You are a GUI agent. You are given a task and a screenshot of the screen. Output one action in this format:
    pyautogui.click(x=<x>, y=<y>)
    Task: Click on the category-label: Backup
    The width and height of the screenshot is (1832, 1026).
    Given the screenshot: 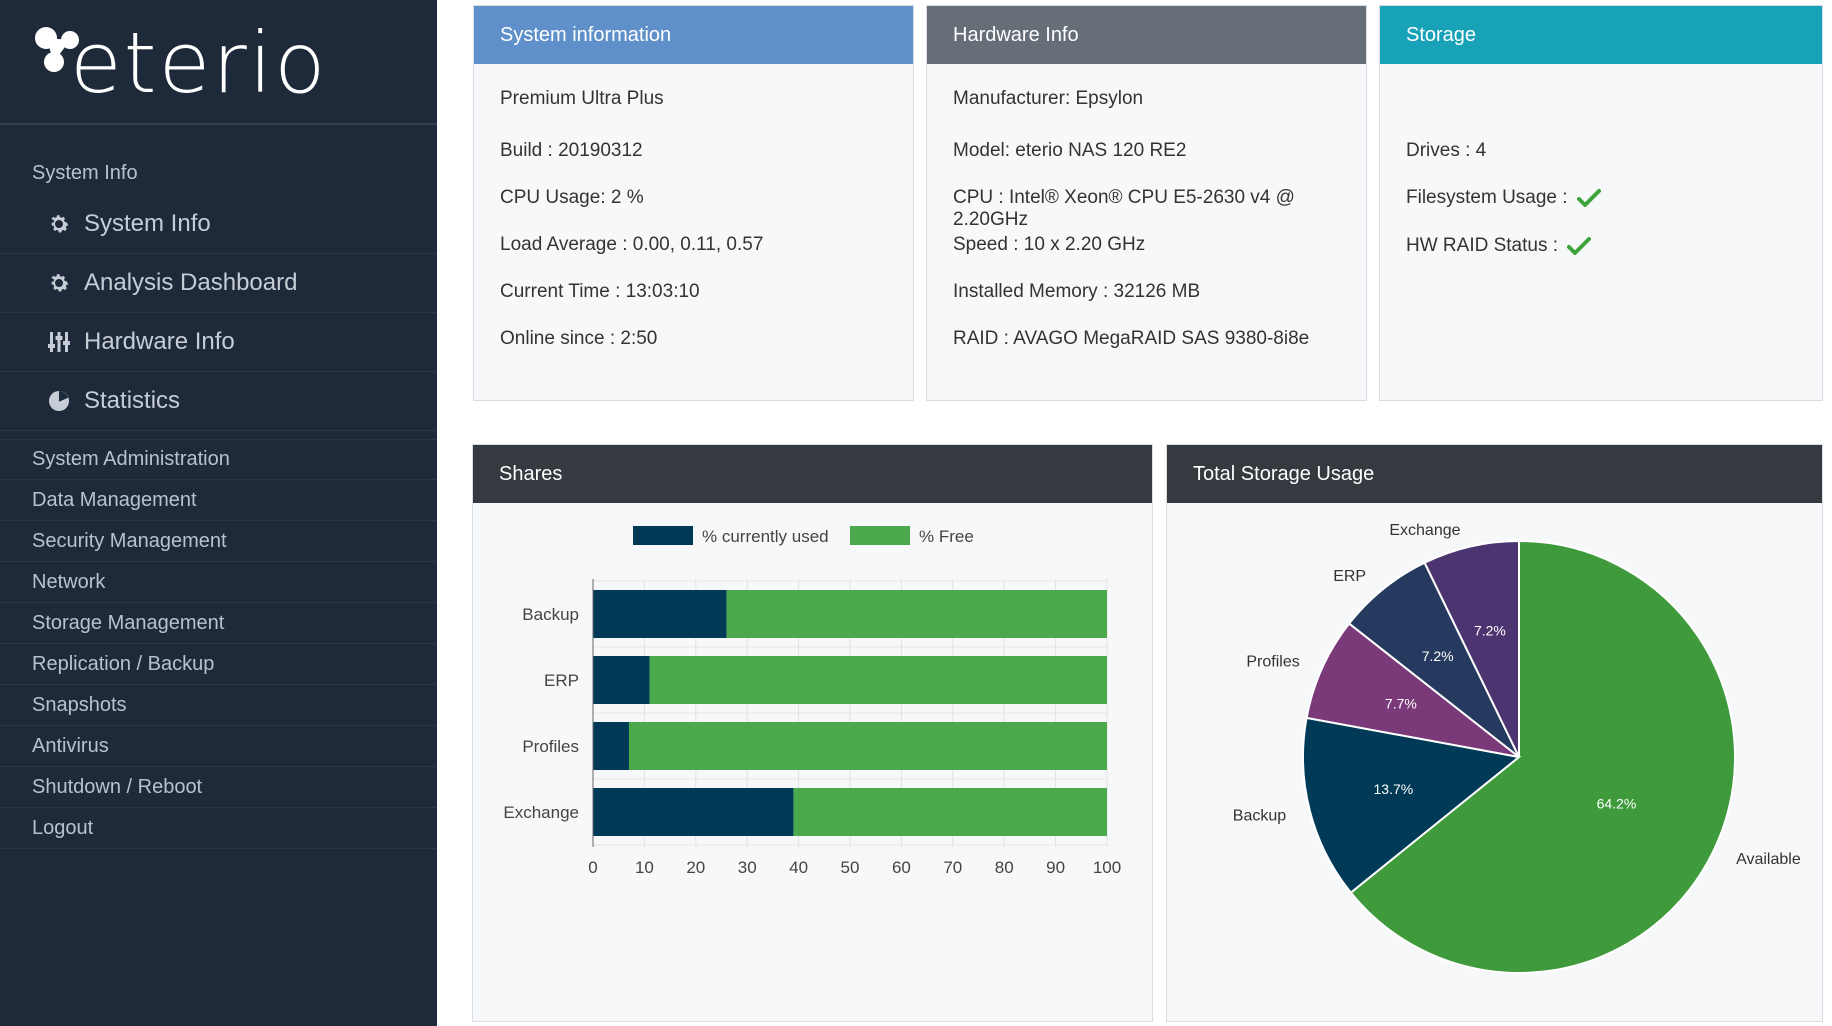 What is the action you would take?
    pyautogui.click(x=550, y=614)
    